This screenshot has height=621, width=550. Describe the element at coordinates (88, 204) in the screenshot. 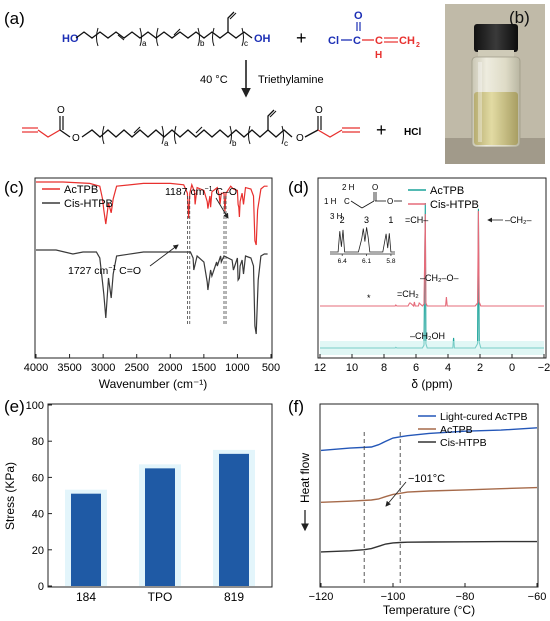

I see `legend-cishtpb-label: Cis-HTPB` at that location.